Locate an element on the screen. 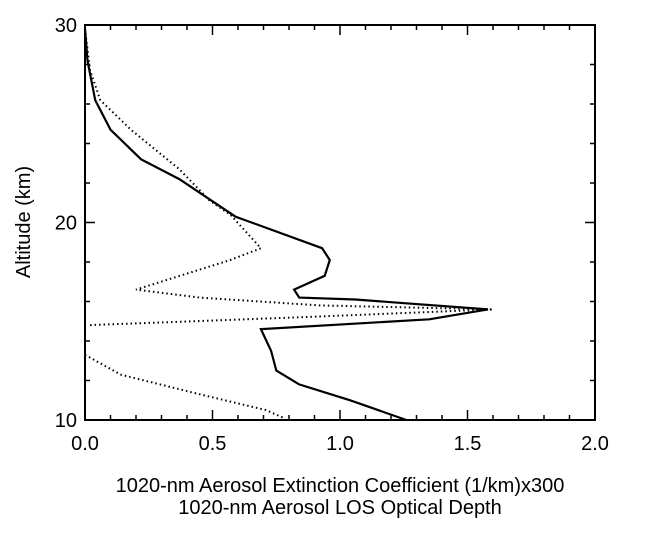 The image size is (645, 536). y-tick-label: 20 is located at coordinates (66, 224).